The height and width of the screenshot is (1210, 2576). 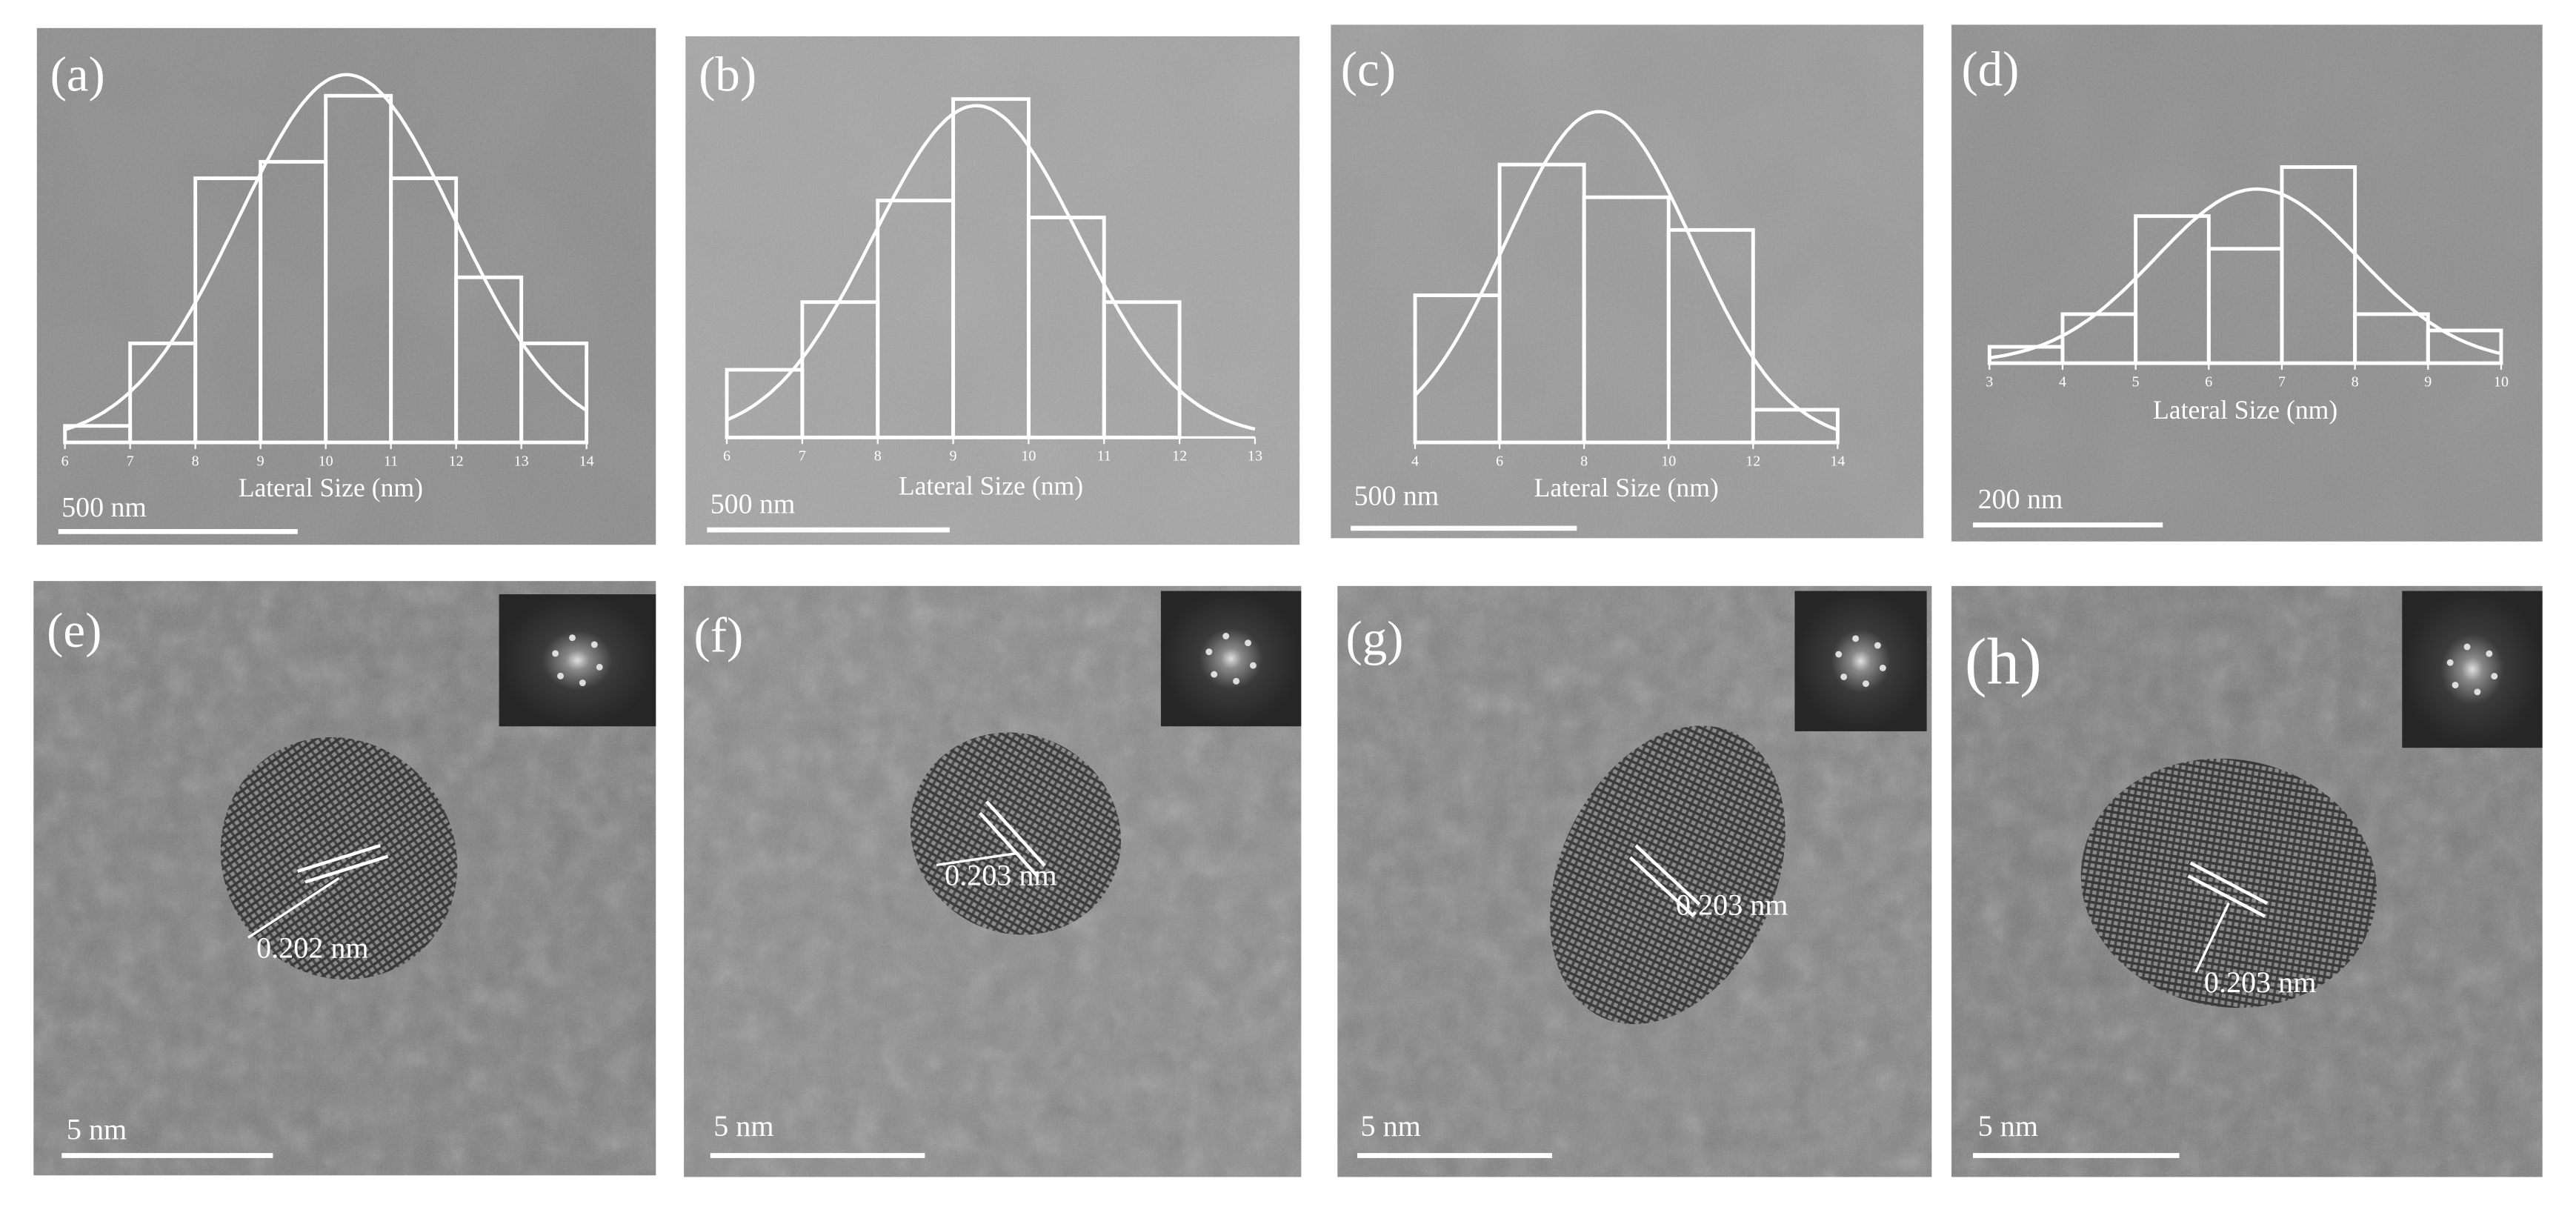 I want to click on histogram-panel: 6 7 8 9 10 11 12 13 14 (a) Lateral Size (nm) 500 nm, so click(x=346, y=286).